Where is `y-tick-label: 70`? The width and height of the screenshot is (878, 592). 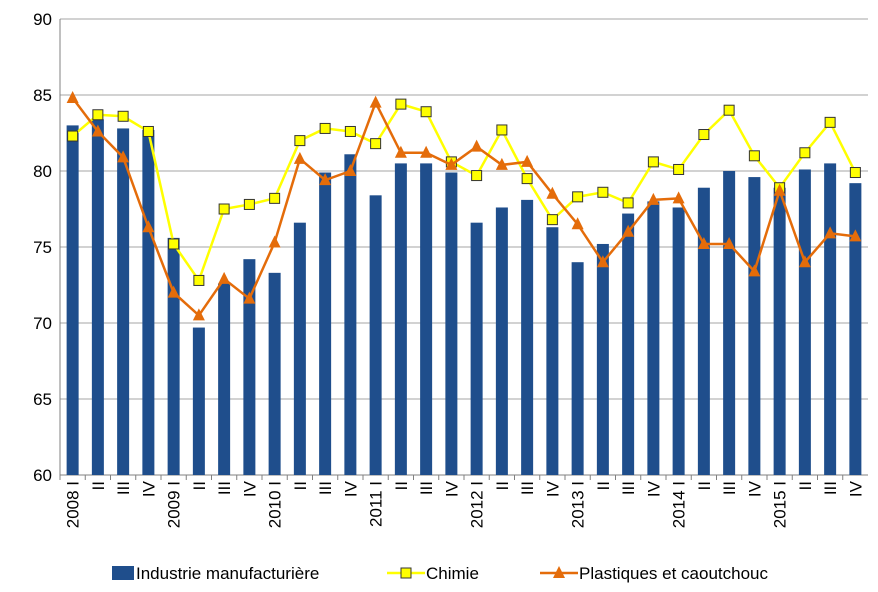
y-tick-label: 70 is located at coordinates (42, 323).